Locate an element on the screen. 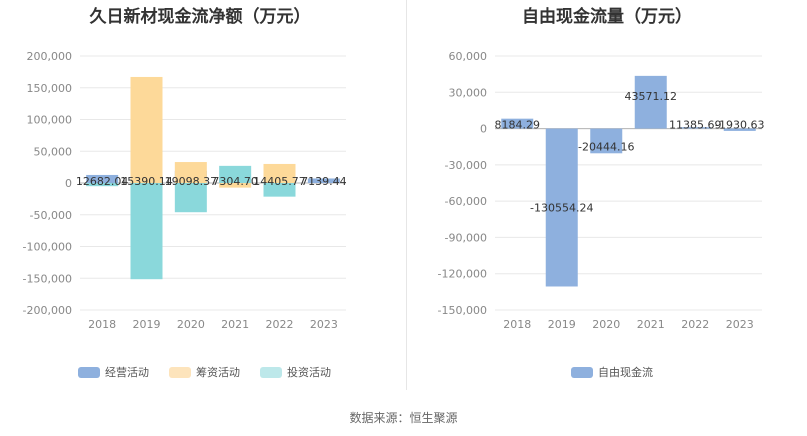 The height and width of the screenshot is (436, 807). y-tick-label: -30,000 is located at coordinates (466, 165).